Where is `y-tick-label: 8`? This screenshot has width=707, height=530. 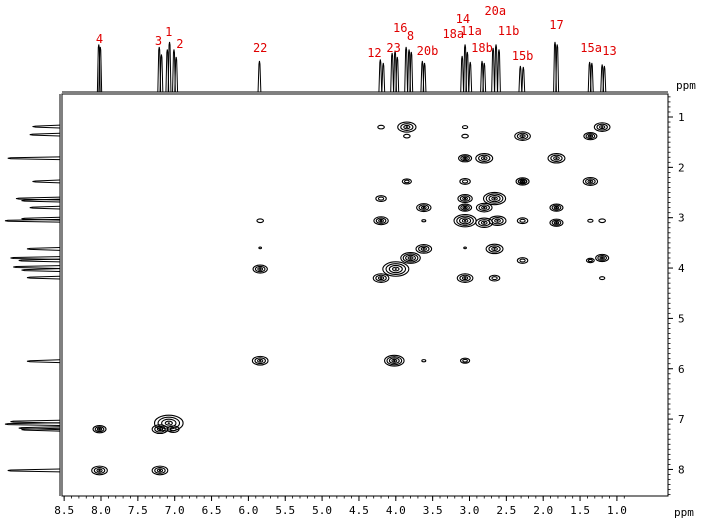 y-tick-label: 8 is located at coordinates (681, 469).